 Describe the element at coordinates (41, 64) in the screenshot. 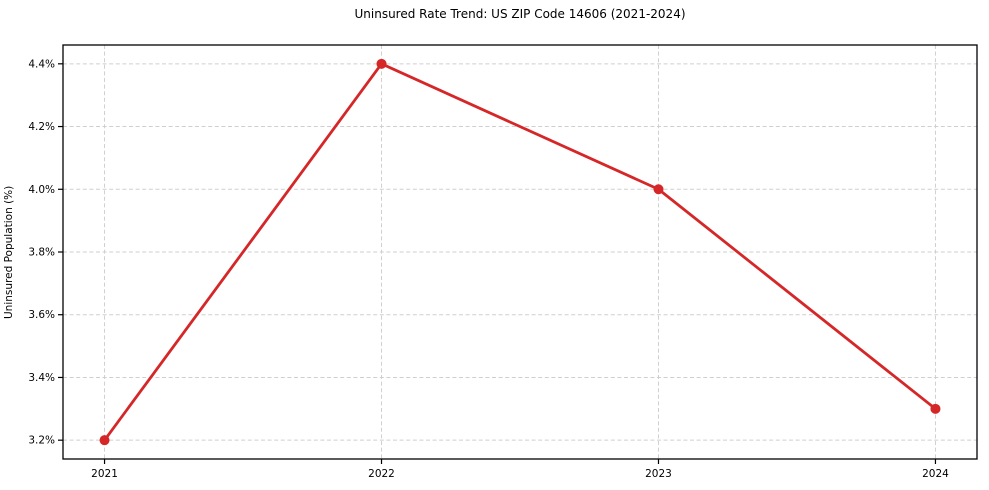

I see `y-tick-label: 4.4%` at that location.